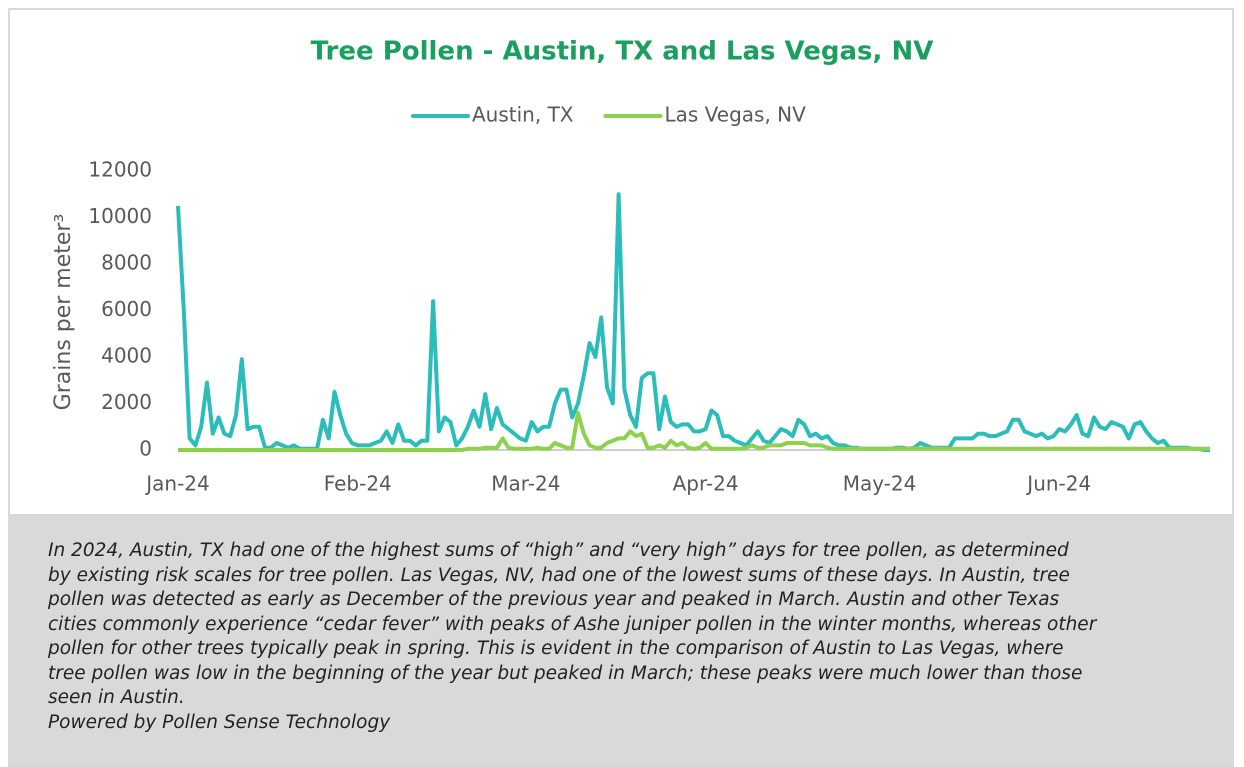 The width and height of the screenshot is (1244, 767). I want to click on y-tick-label: 0, so click(145, 449).